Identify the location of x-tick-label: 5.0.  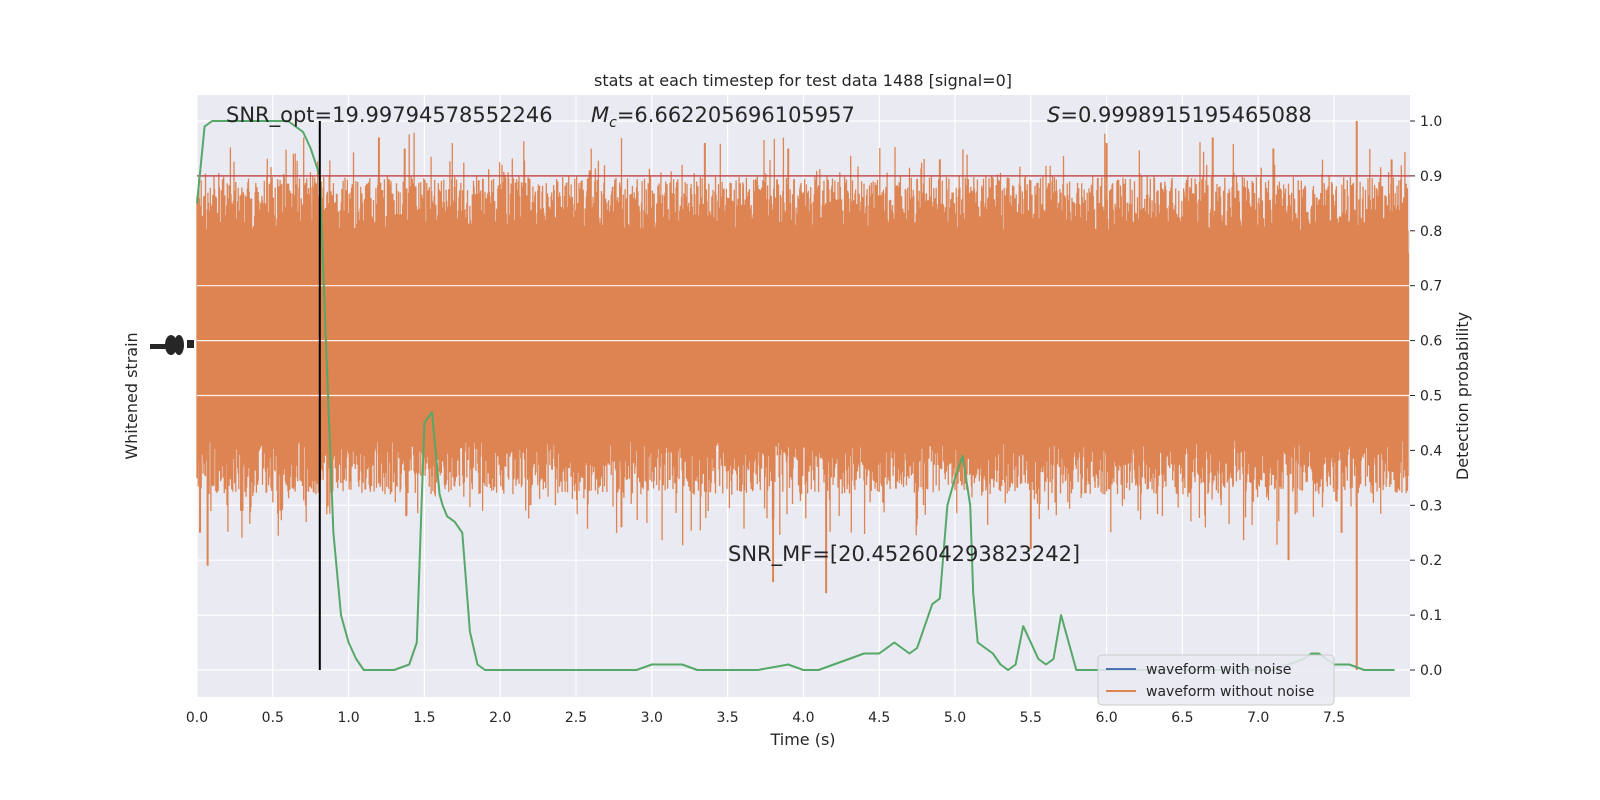
(955, 718).